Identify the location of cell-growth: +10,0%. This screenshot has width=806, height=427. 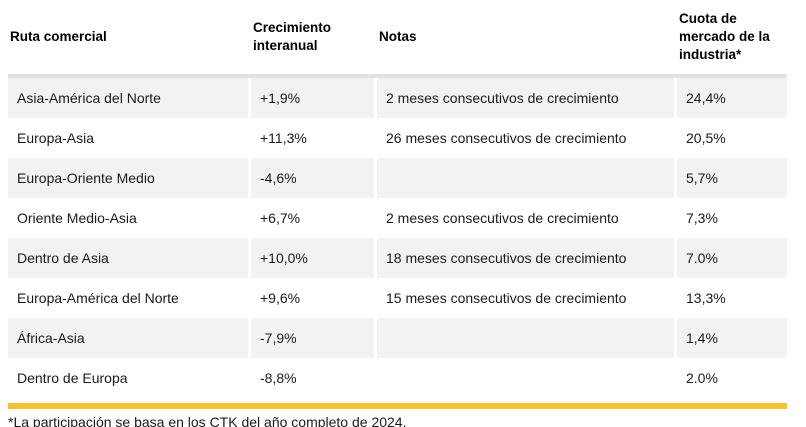
(312, 258).